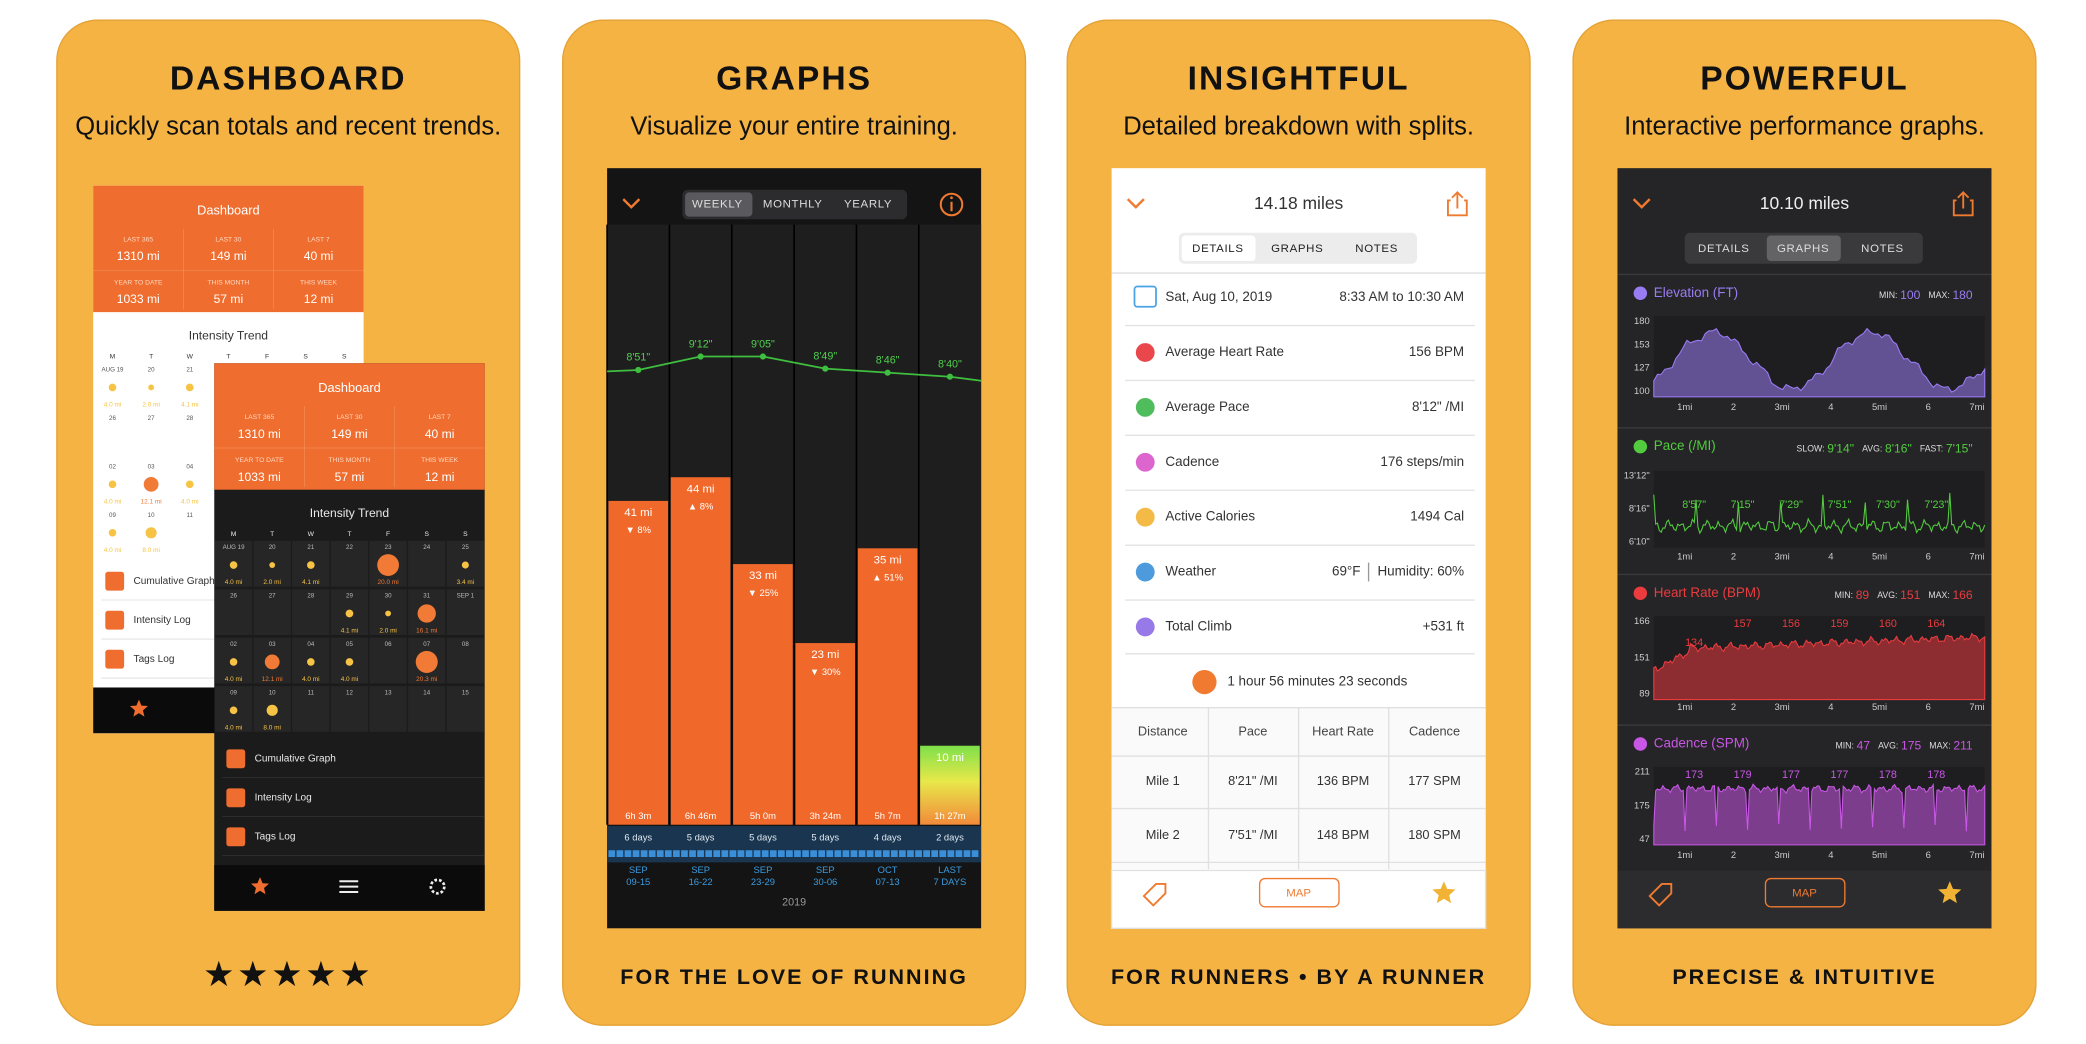 This screenshot has width=2086, height=1044. What do you see at coordinates (1642, 320) in the screenshot?
I see `y-tick-label: 180` at bounding box center [1642, 320].